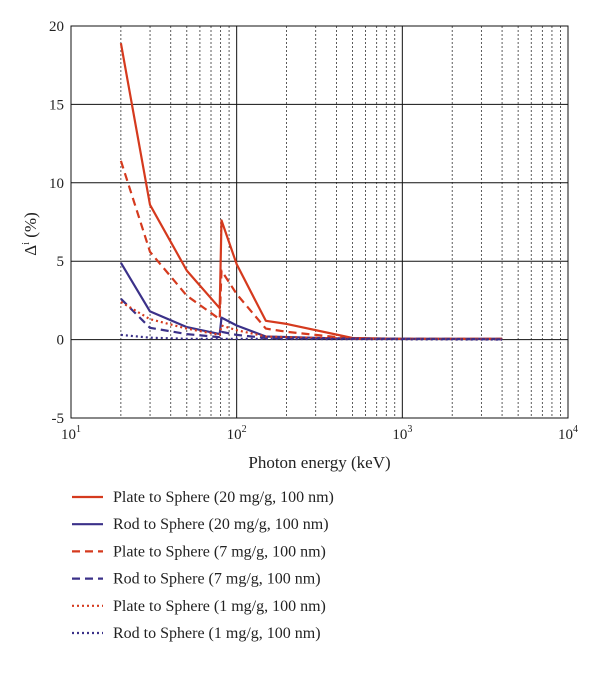 This screenshot has height=674, width=600. Describe the element at coordinates (575, 429) in the screenshot. I see `x-tick-exp: 4` at that location.